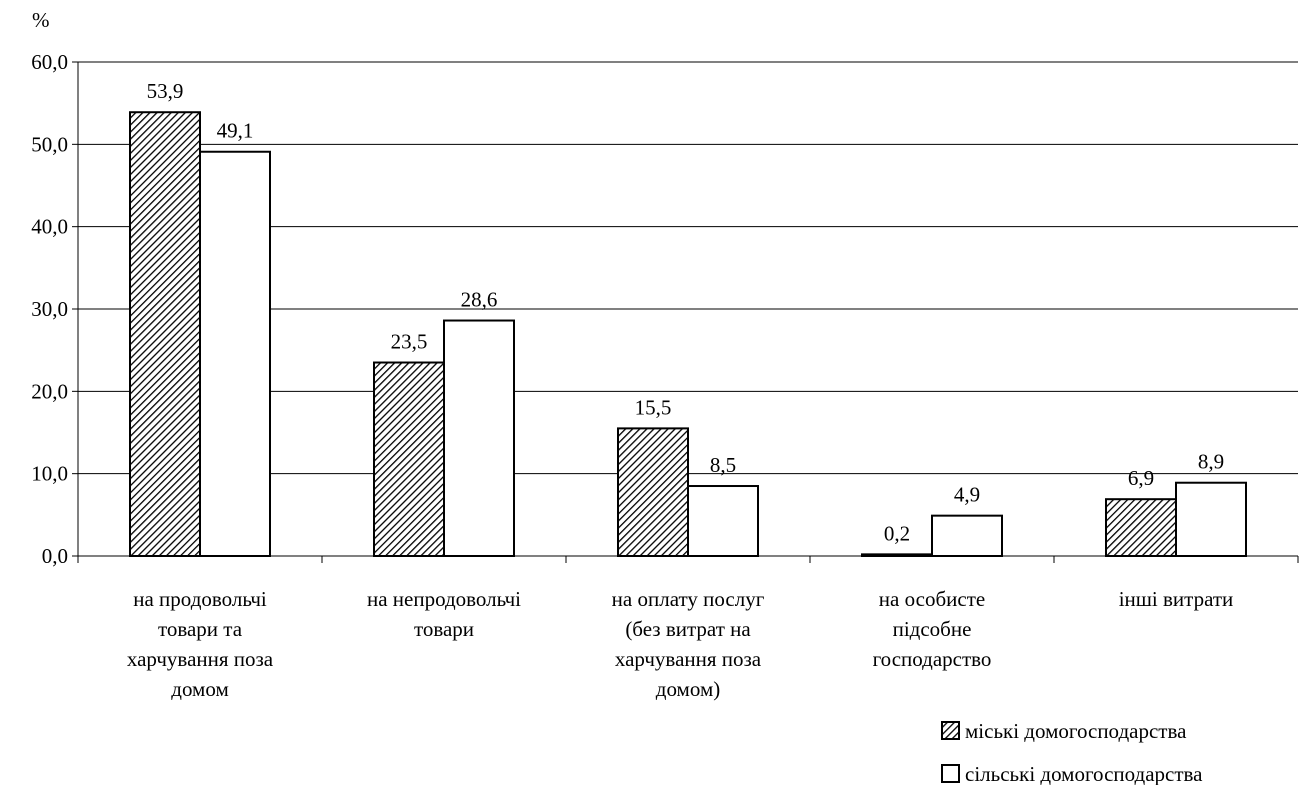  What do you see at coordinates (1176, 599) in the screenshot?
I see `category-label: інші витрати` at bounding box center [1176, 599].